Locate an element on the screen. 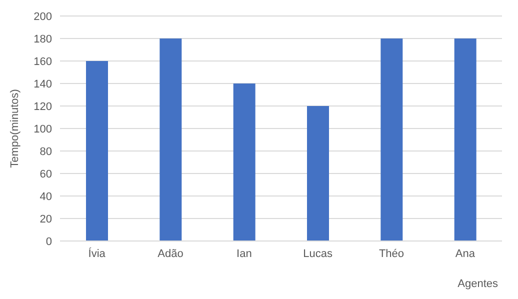  x-tick-label: Ian is located at coordinates (244, 254).